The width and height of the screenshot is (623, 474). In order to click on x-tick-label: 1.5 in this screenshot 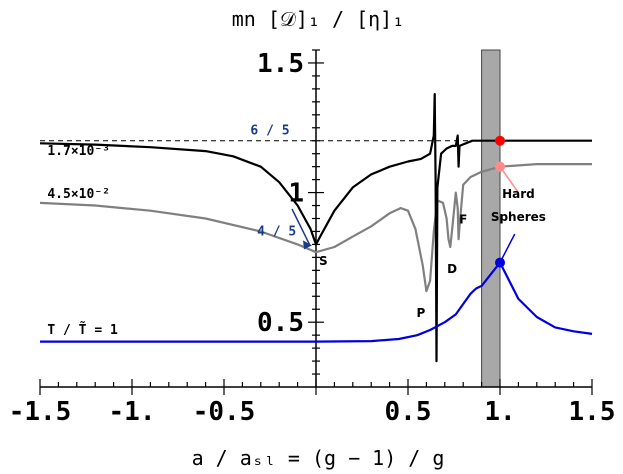, I will do `click(592, 412)`.